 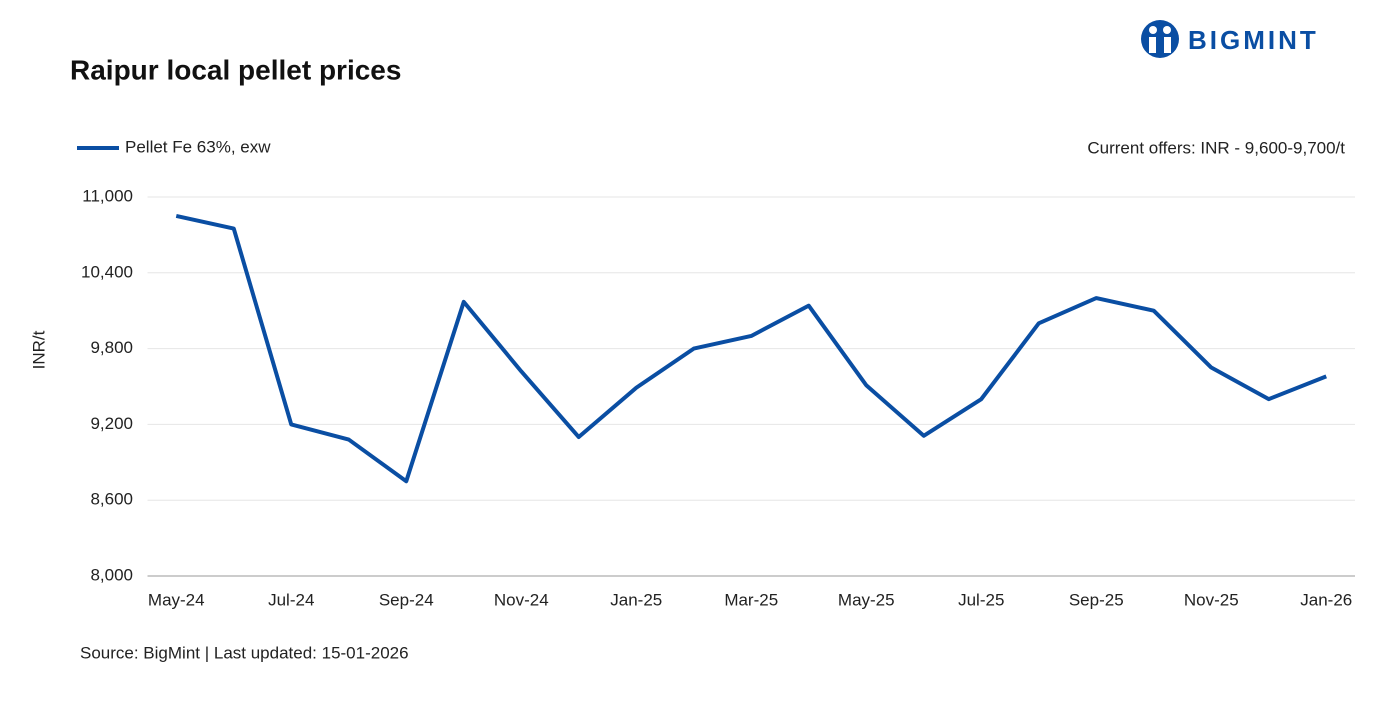 I want to click on x-tick-label: Jul-24, so click(x=291, y=599).